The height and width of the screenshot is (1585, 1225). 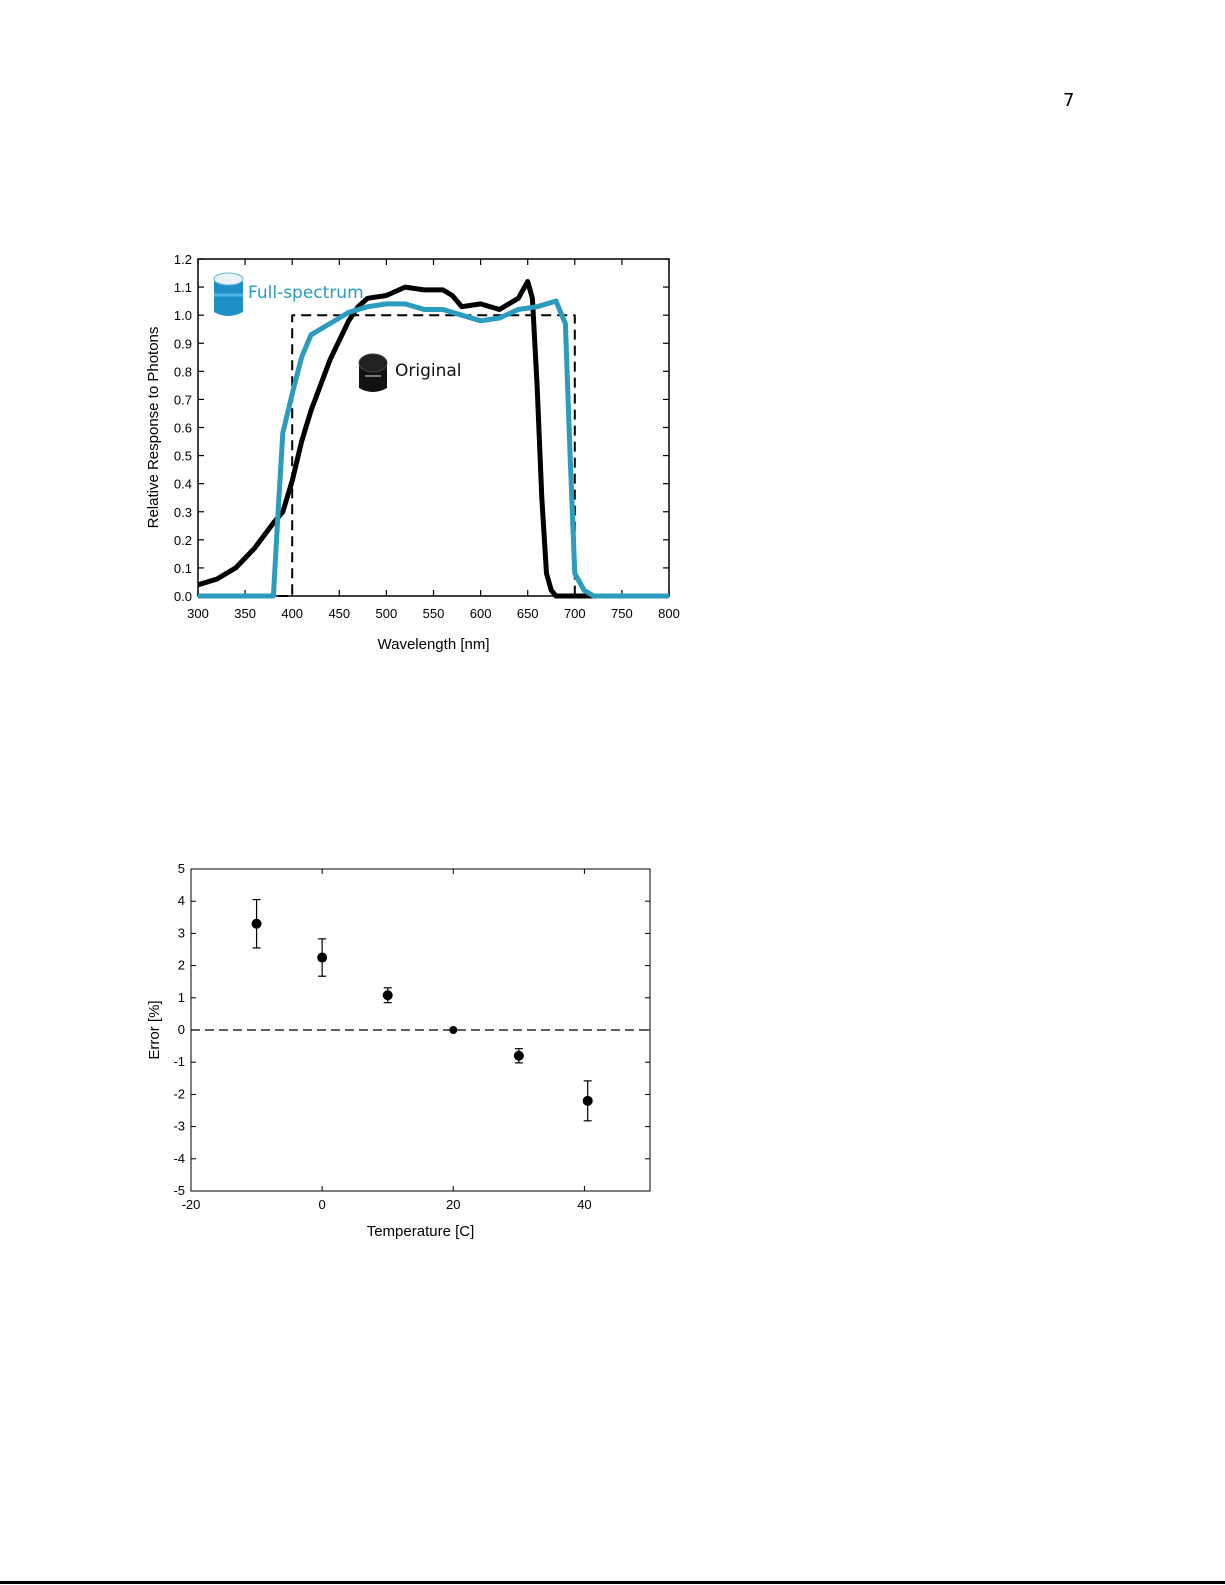 What do you see at coordinates (183, 428) in the screenshot?
I see `y-tick-label: 0.6` at bounding box center [183, 428].